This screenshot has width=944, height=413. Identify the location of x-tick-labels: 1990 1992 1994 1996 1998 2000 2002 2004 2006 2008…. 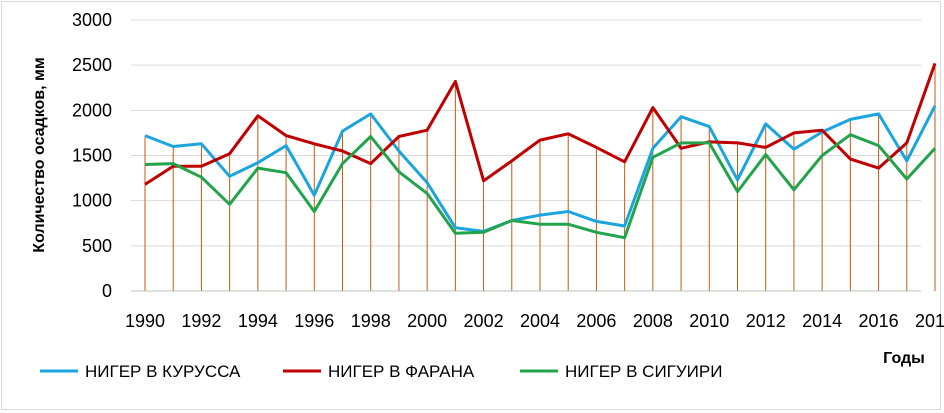
(534, 321).